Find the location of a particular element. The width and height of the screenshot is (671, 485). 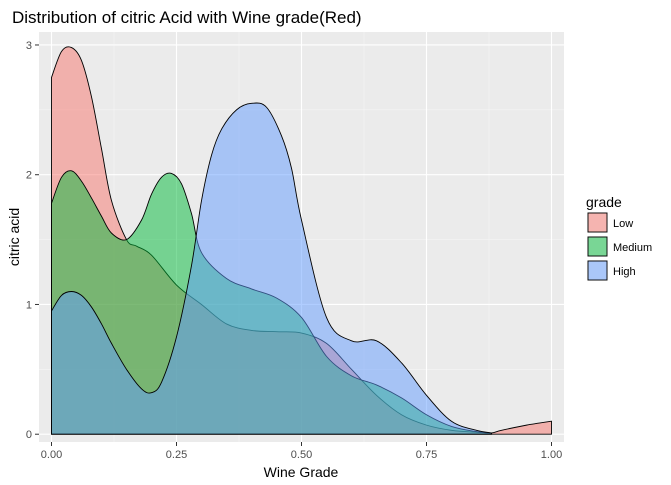

x-tick-label: 0.75 is located at coordinates (426, 455).